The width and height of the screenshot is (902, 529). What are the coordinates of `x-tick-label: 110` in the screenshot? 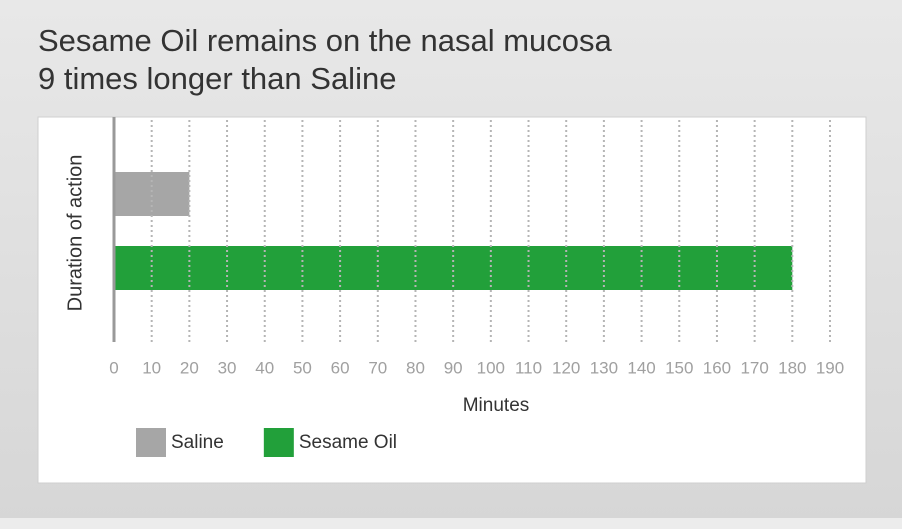 It's located at (528, 367).